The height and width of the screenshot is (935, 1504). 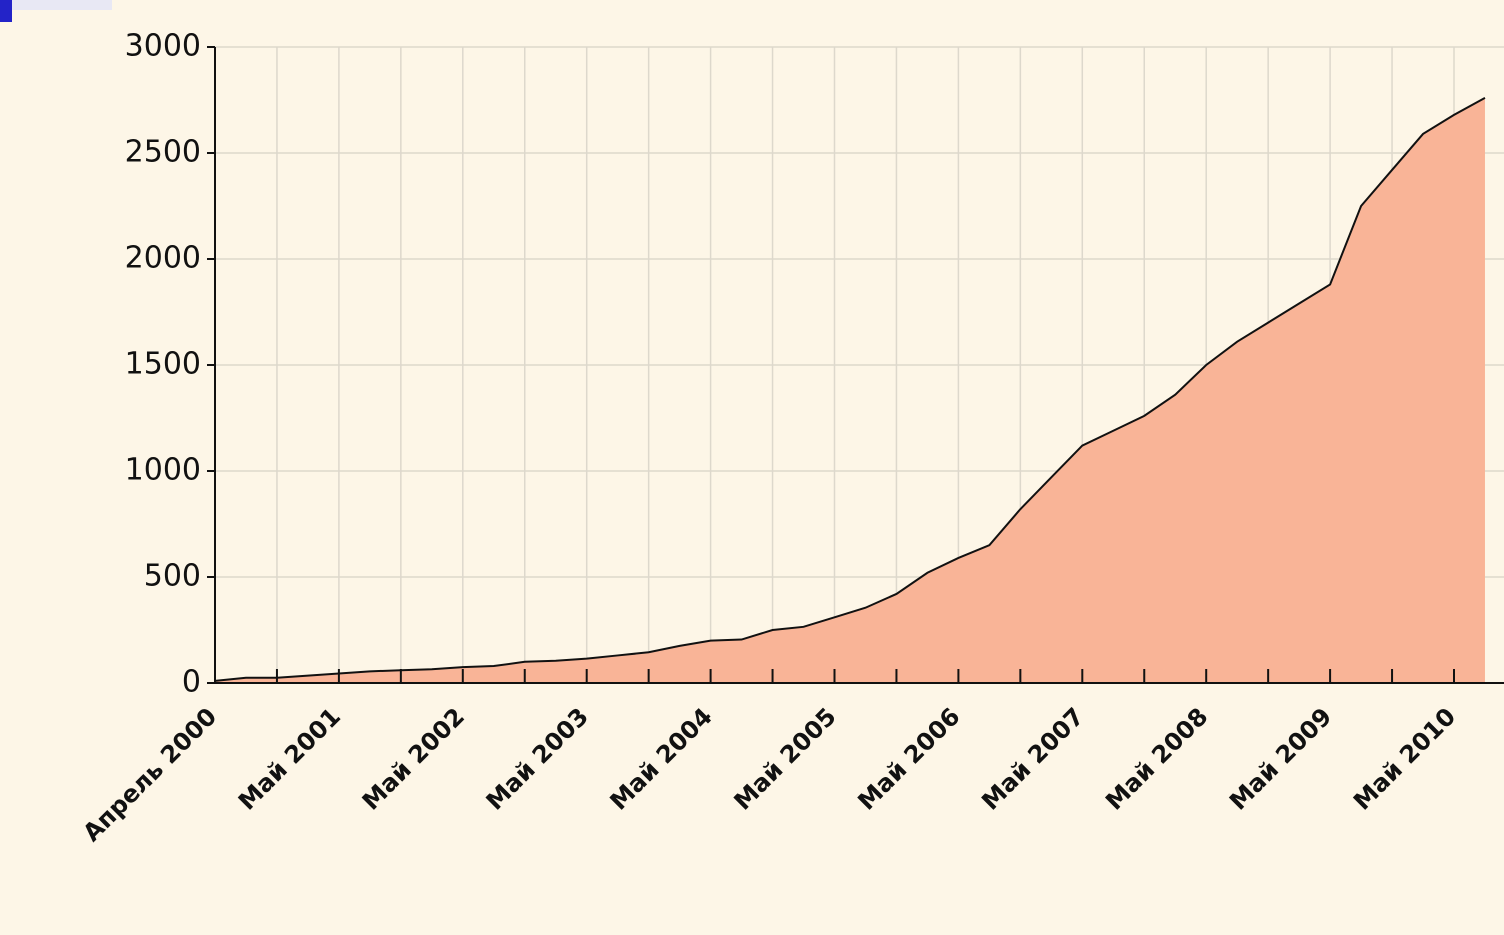 I want to click on y-tick-label: 0, so click(x=191, y=682).